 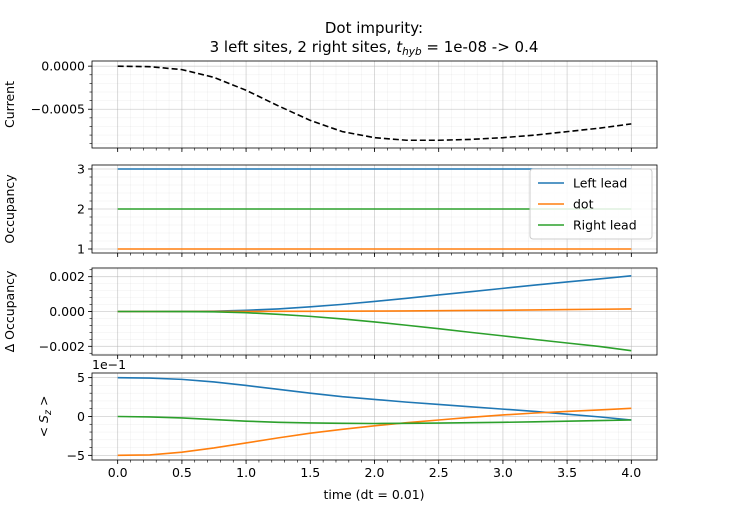 What do you see at coordinates (246, 472) in the screenshot?
I see `x-tick-label: 1.0` at bounding box center [246, 472].